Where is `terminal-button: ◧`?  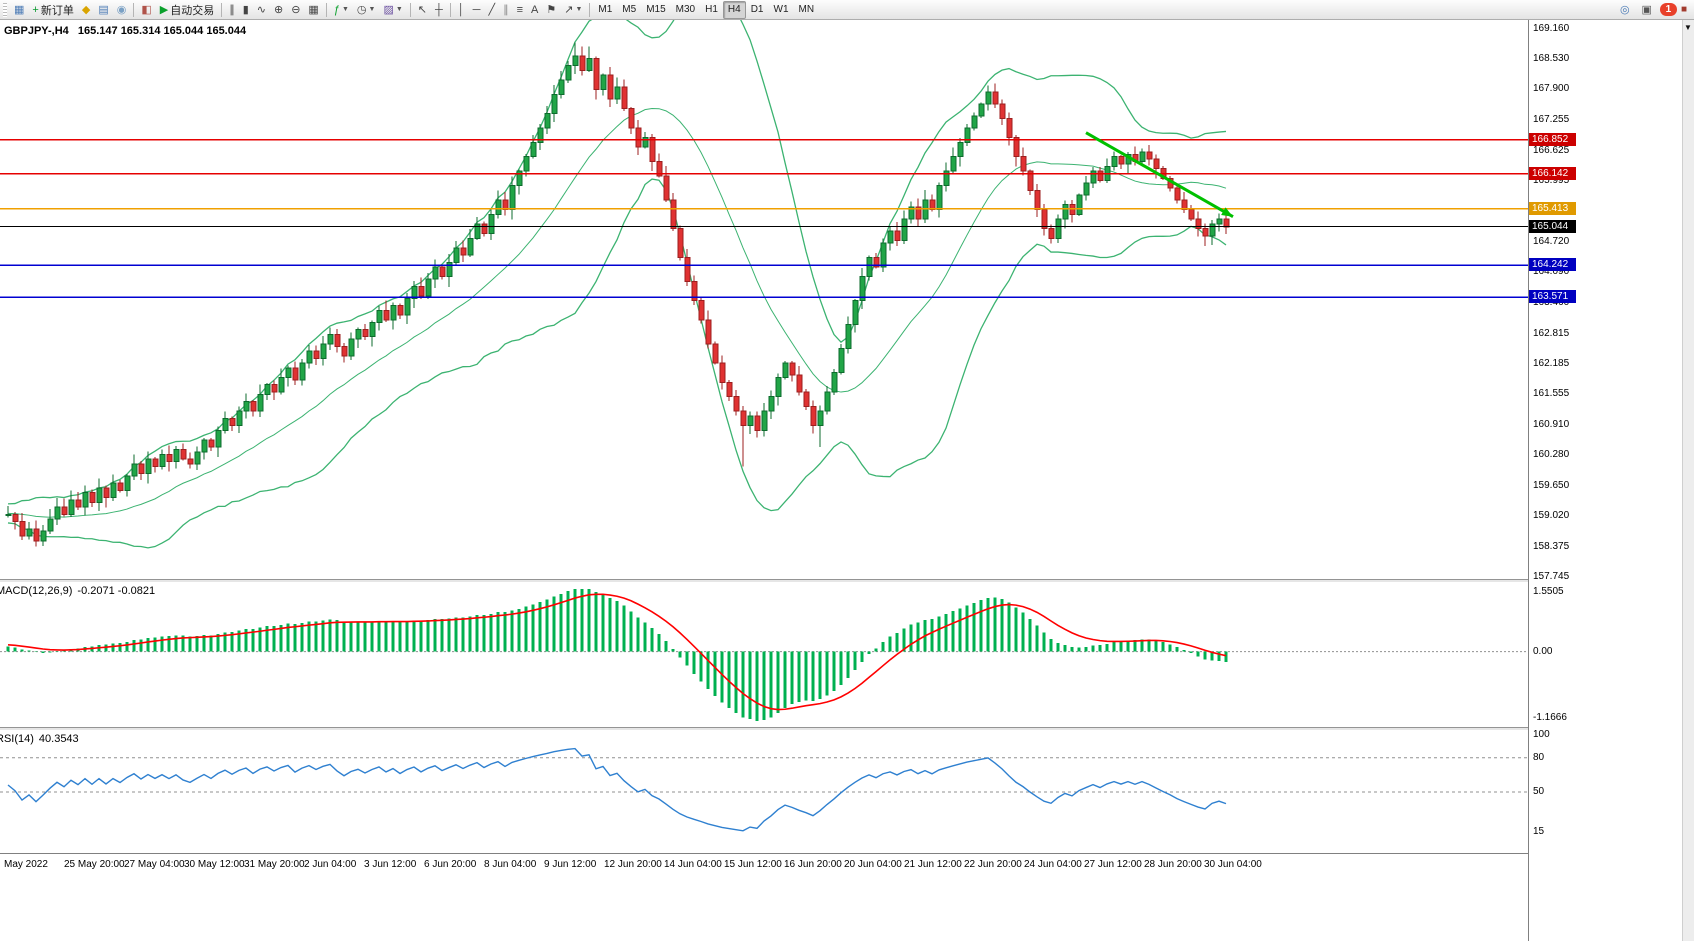 terminal-button: ◧ is located at coordinates (146, 10).